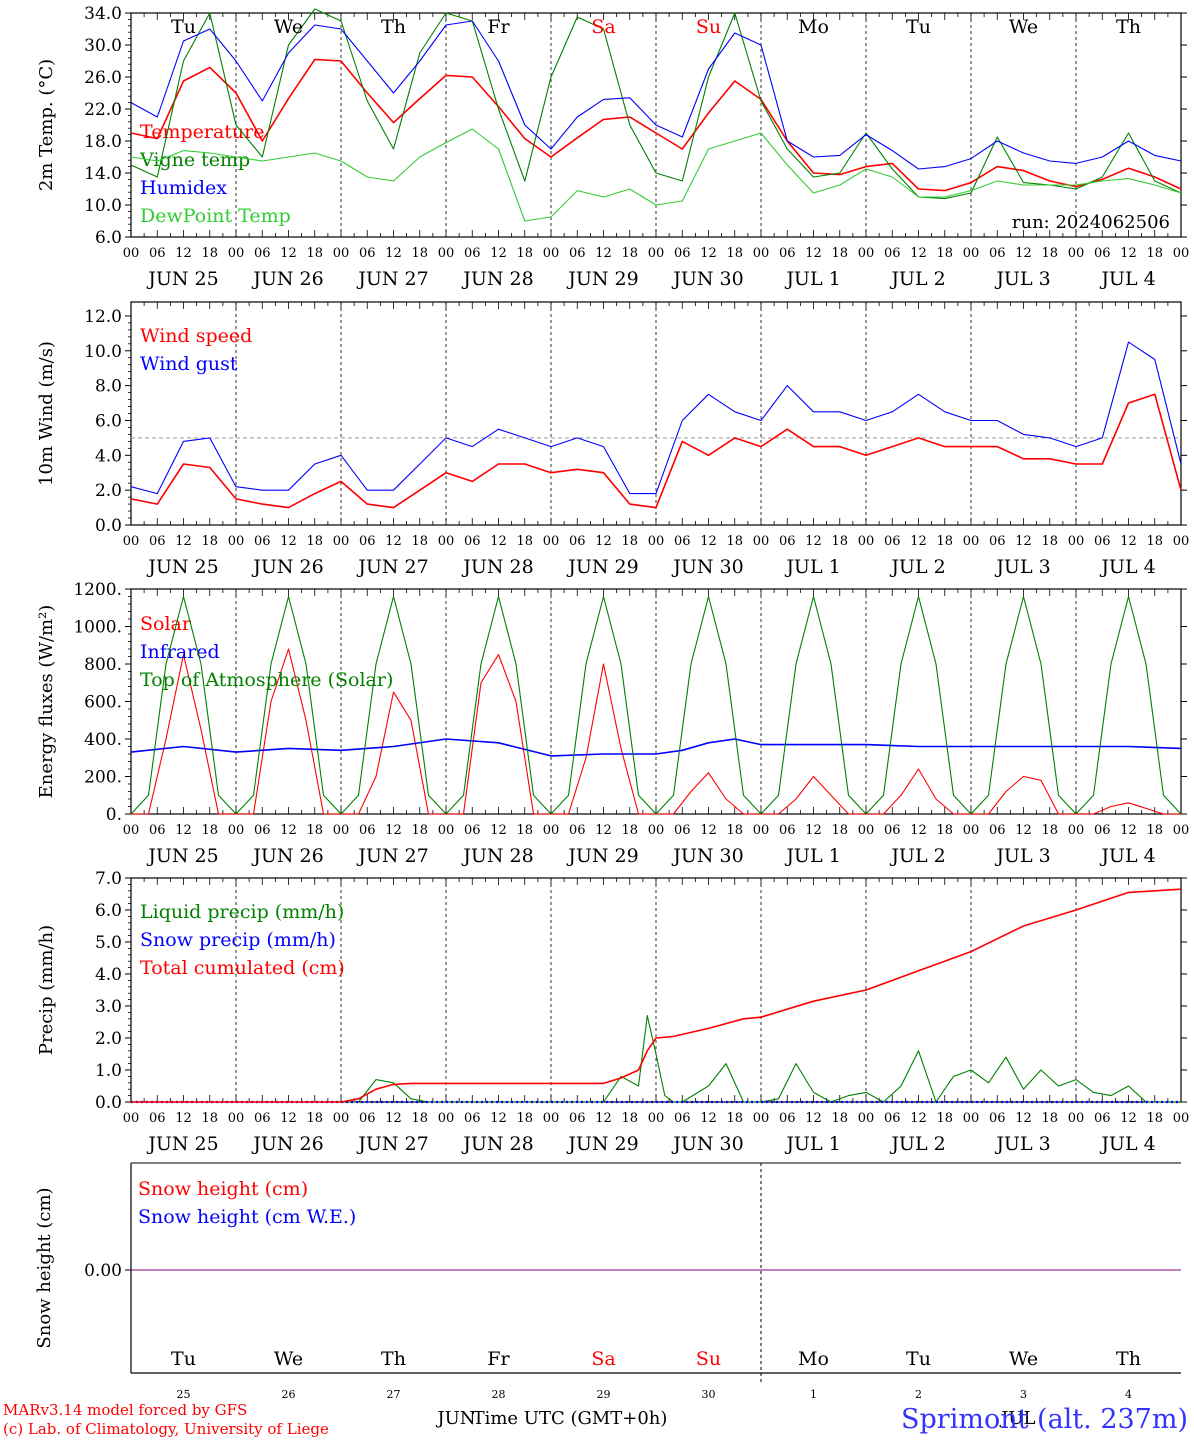 Image resolution: width=1194 pixels, height=1440 pixels. What do you see at coordinates (46, 702) in the screenshot?
I see `y-axis-title: Energy fluxes (W/m²)` at bounding box center [46, 702].